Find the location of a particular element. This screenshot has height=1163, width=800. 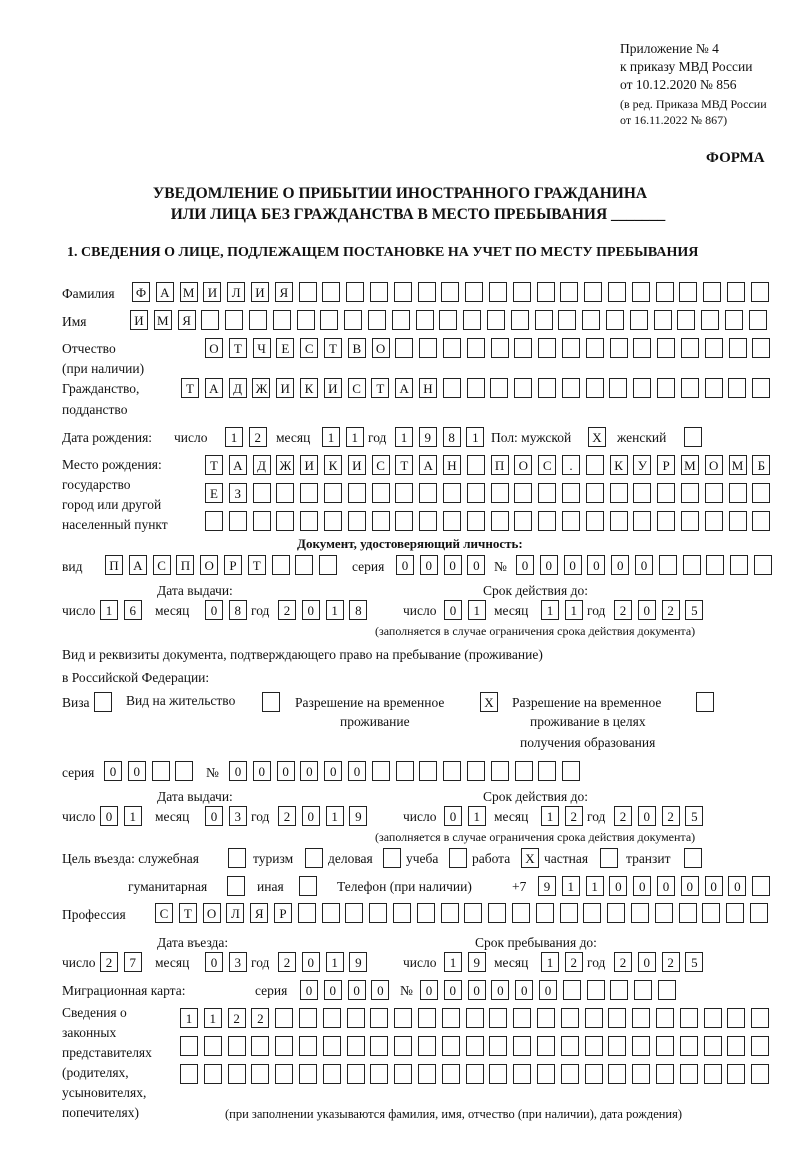

char-cell: З is located at coordinates (237, 493).